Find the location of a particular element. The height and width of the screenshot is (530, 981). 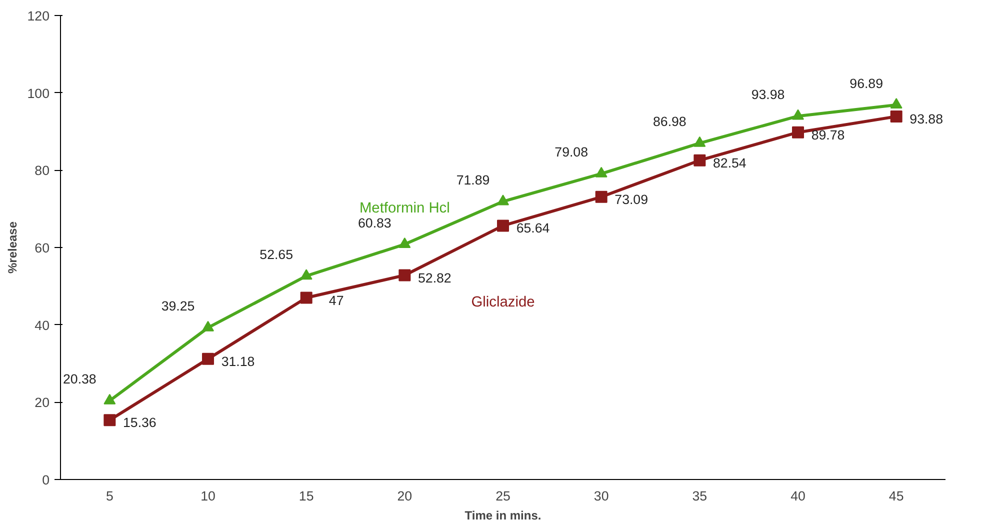

data-label: 60.83 is located at coordinates (375, 222).